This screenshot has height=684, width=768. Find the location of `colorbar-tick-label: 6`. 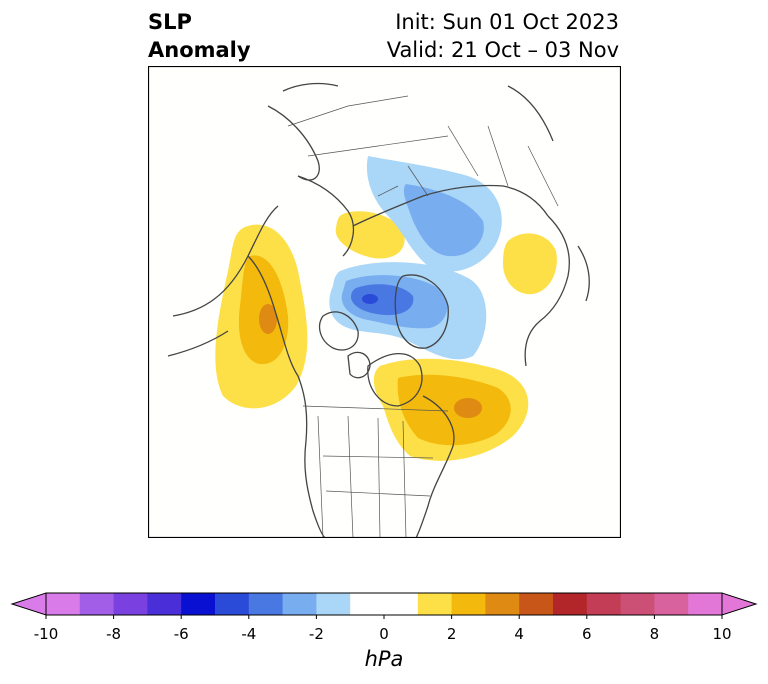

colorbar-tick-label: 6 is located at coordinates (587, 634).